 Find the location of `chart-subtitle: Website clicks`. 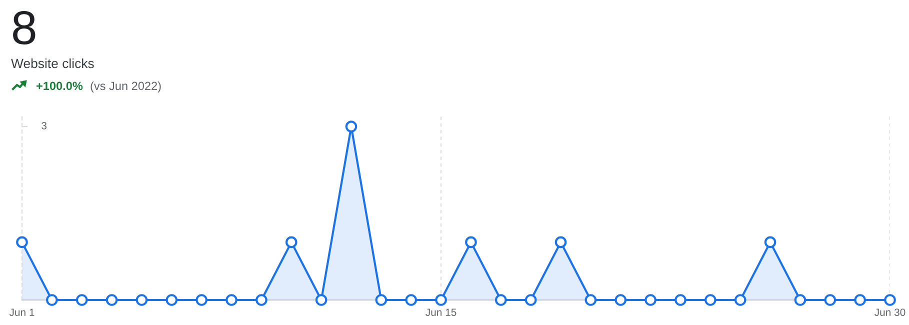

chart-subtitle: Website clicks is located at coordinates (52, 63).